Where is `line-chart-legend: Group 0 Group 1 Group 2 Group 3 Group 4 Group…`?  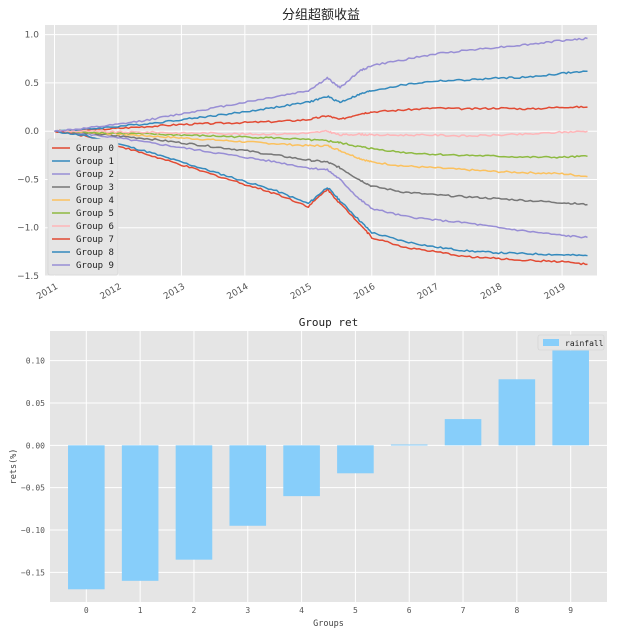
line-chart-legend: Group 0 Group 1 Group 2 Group 3 Group 4 Group… is located at coordinates (83, 207).